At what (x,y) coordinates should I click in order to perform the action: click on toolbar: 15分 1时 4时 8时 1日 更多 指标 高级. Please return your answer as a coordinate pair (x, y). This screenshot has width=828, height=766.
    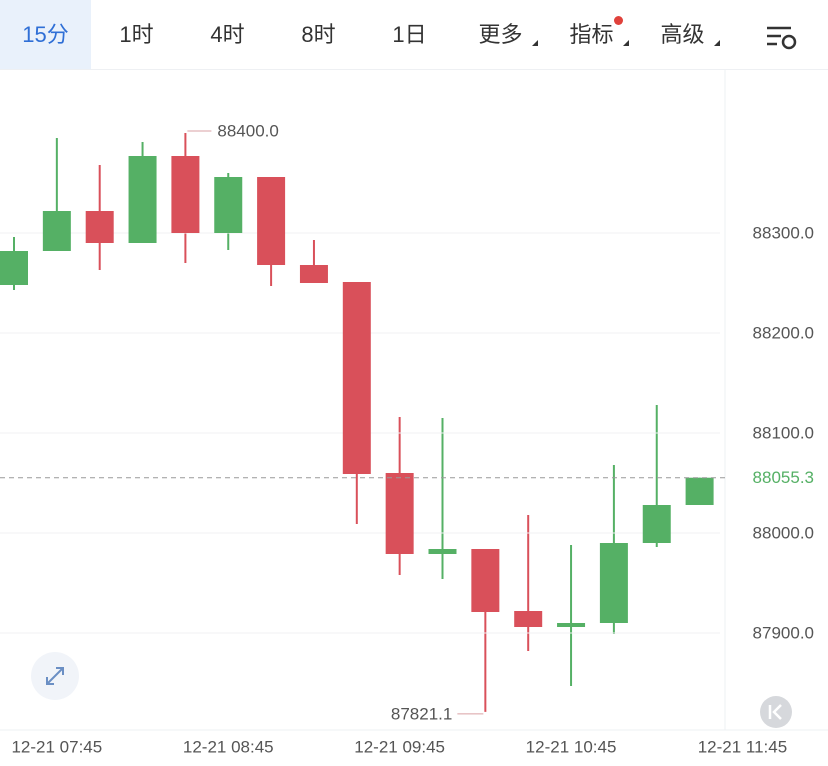
    Looking at the image, I should click on (414, 35).